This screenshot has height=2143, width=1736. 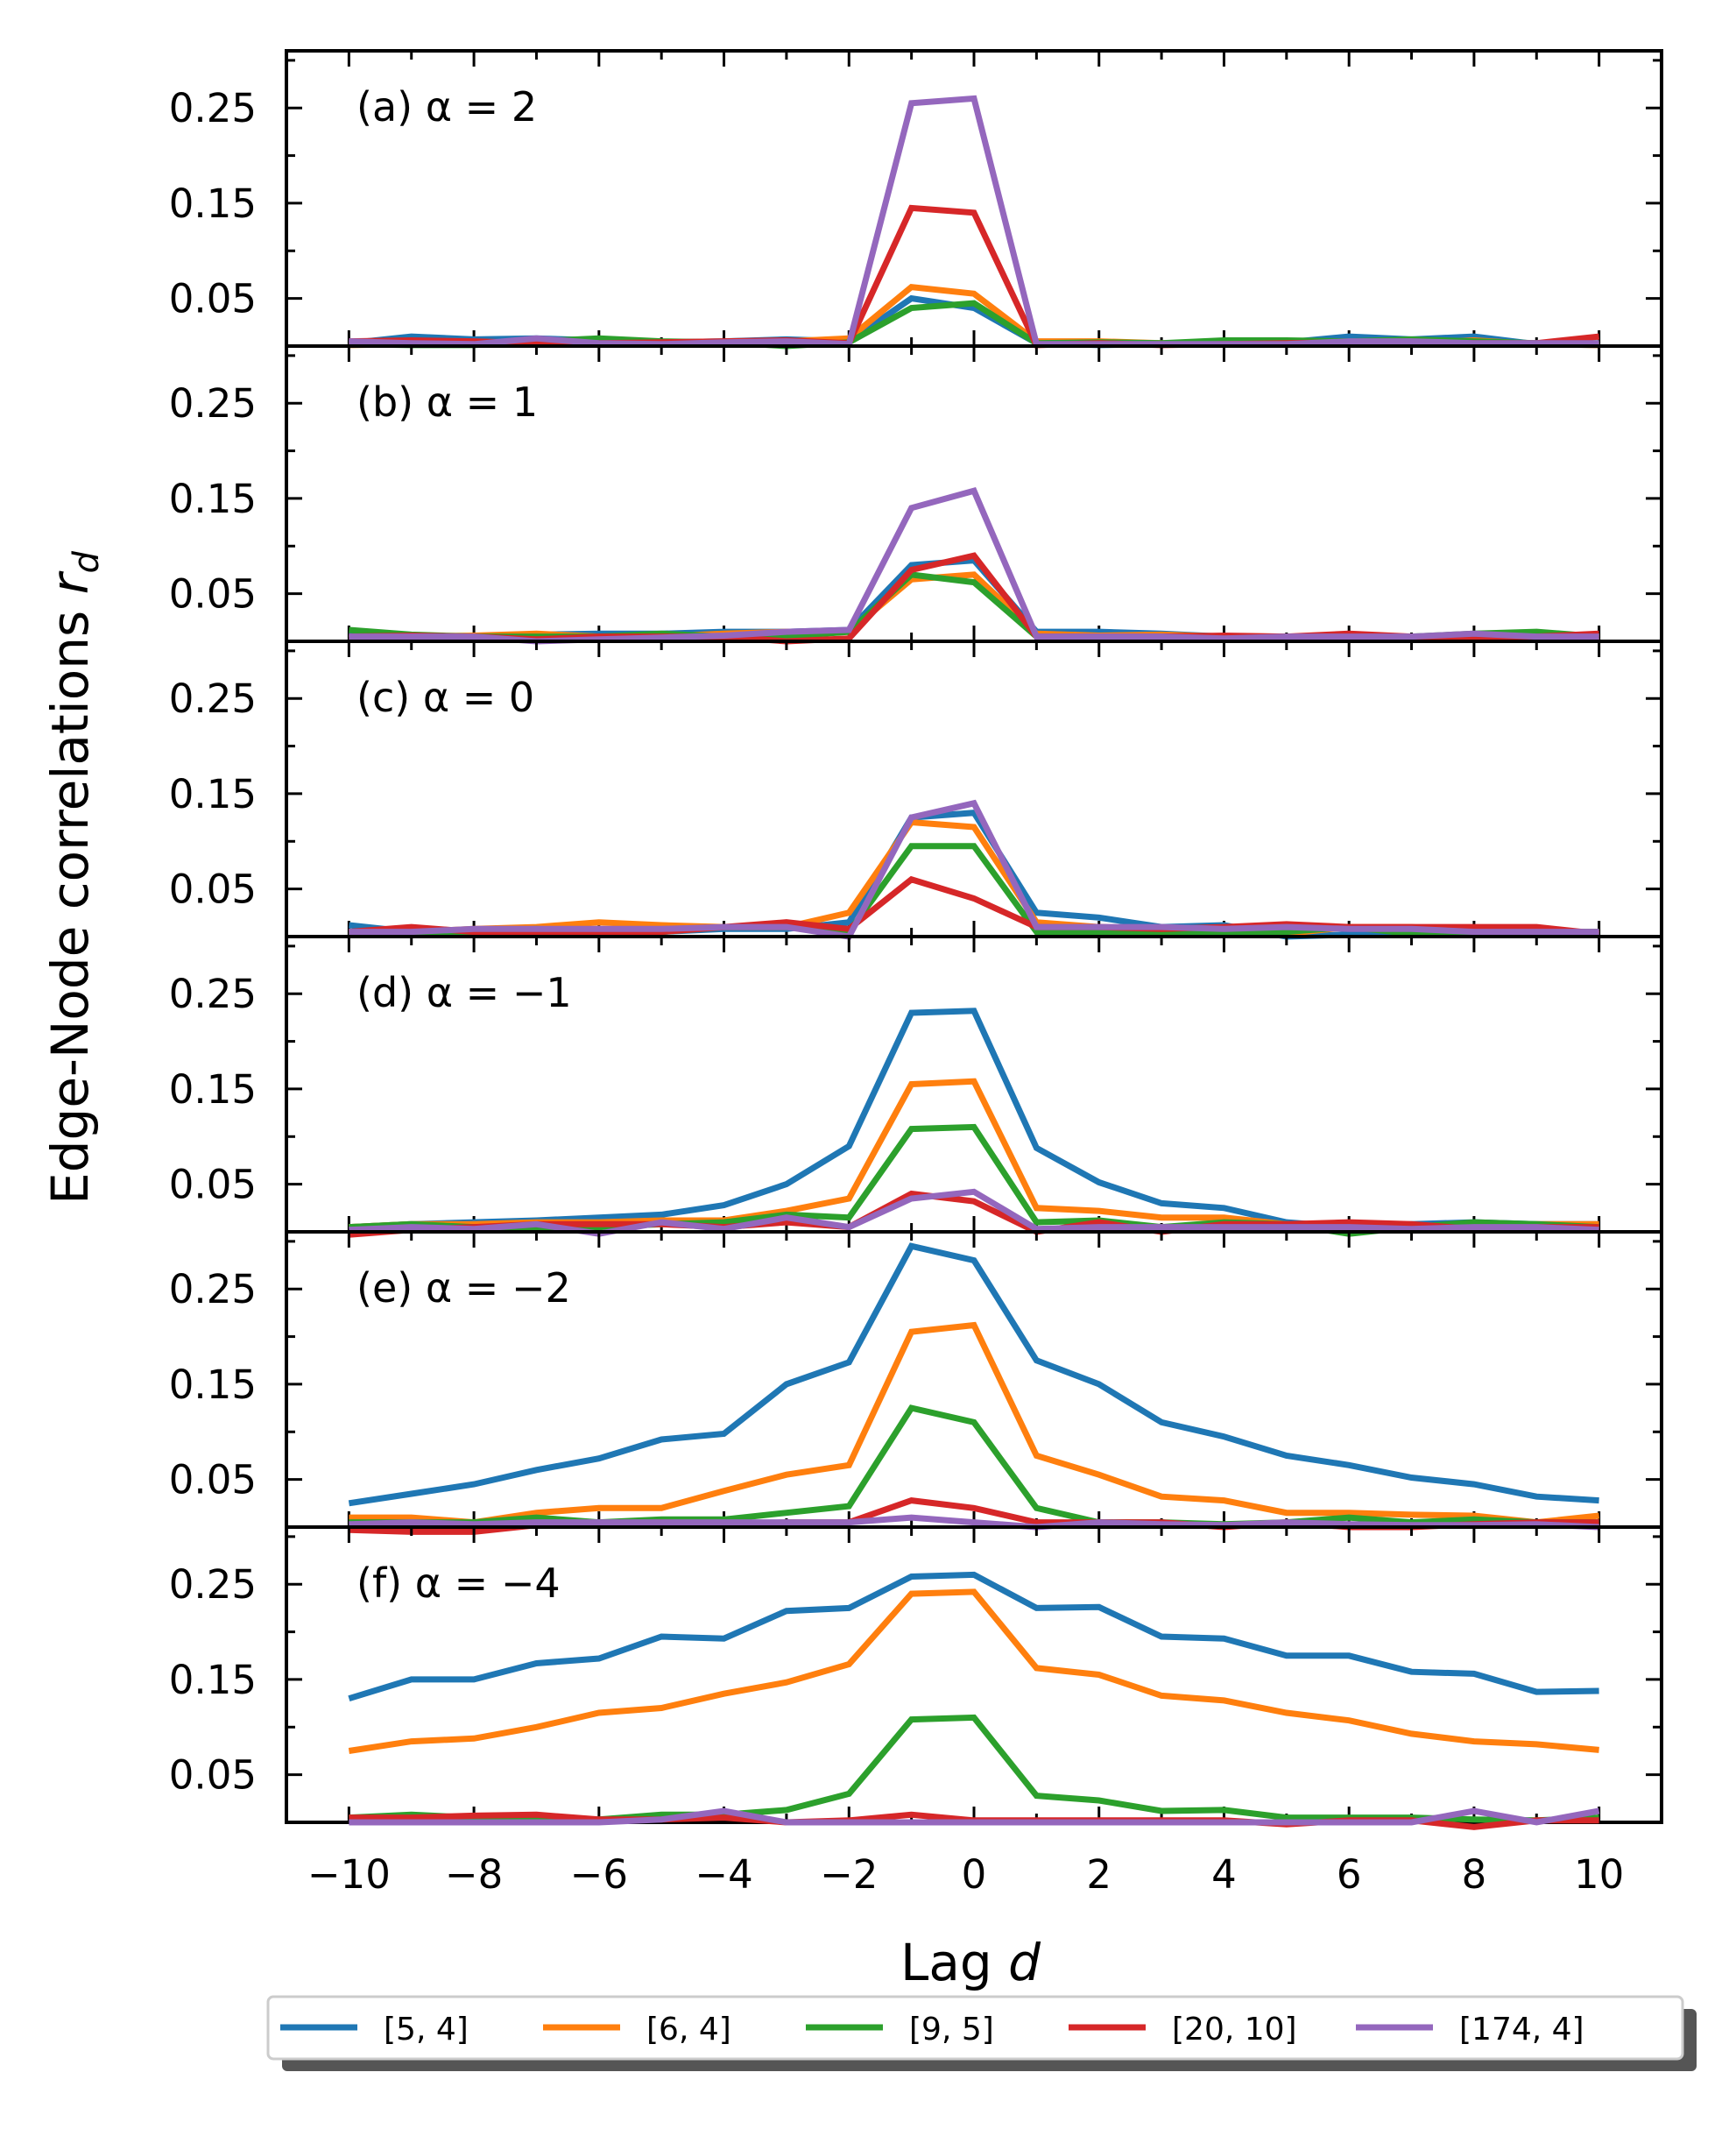 I want to click on panel-label-letter: (c), so click(x=389, y=697).